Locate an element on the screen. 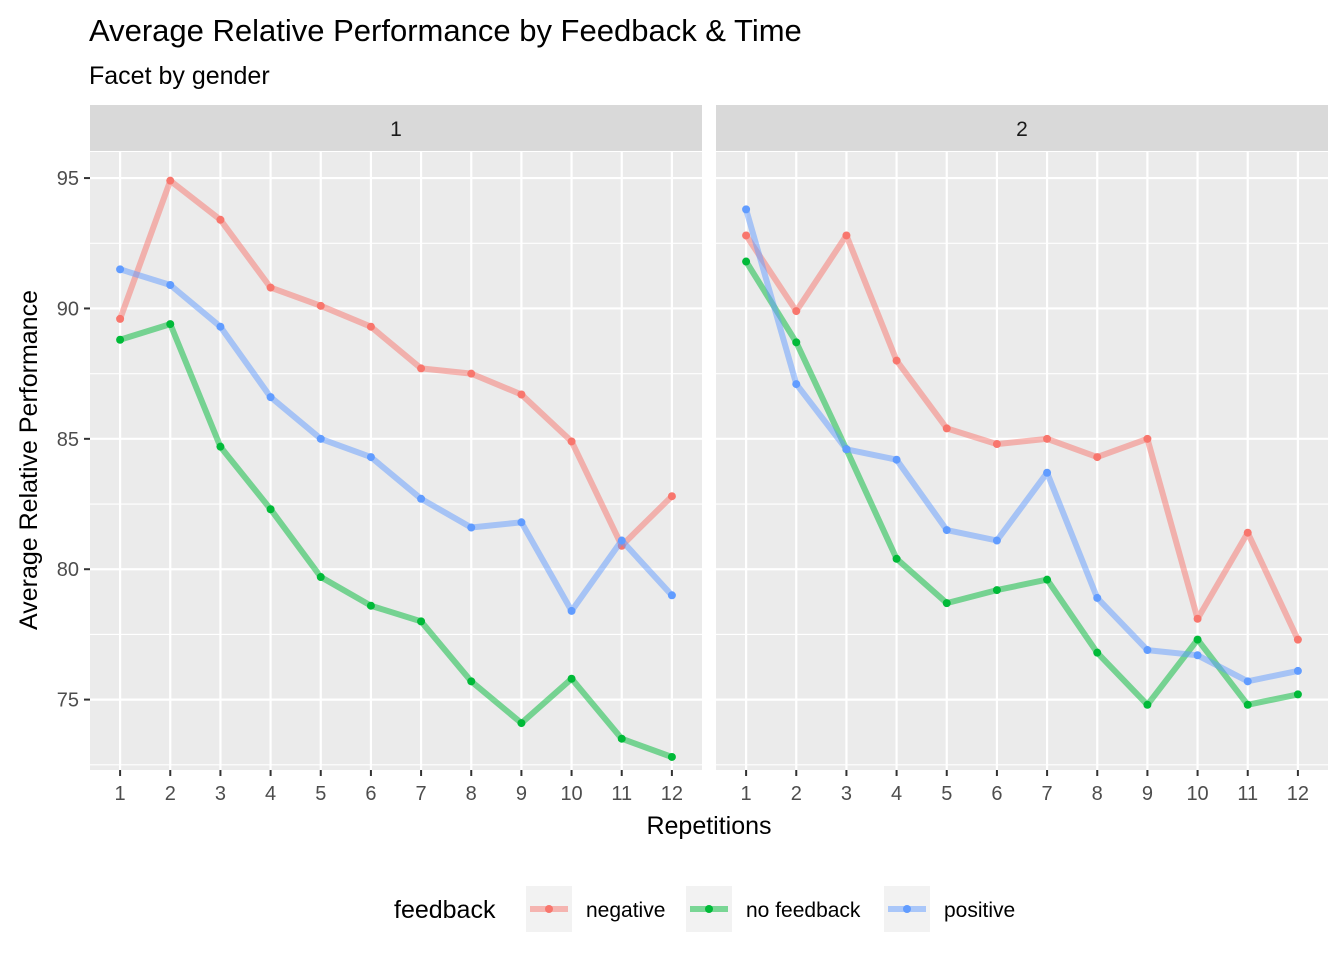 The height and width of the screenshot is (960, 1344). legend-item-positive: positive is located at coordinates (949, 909).